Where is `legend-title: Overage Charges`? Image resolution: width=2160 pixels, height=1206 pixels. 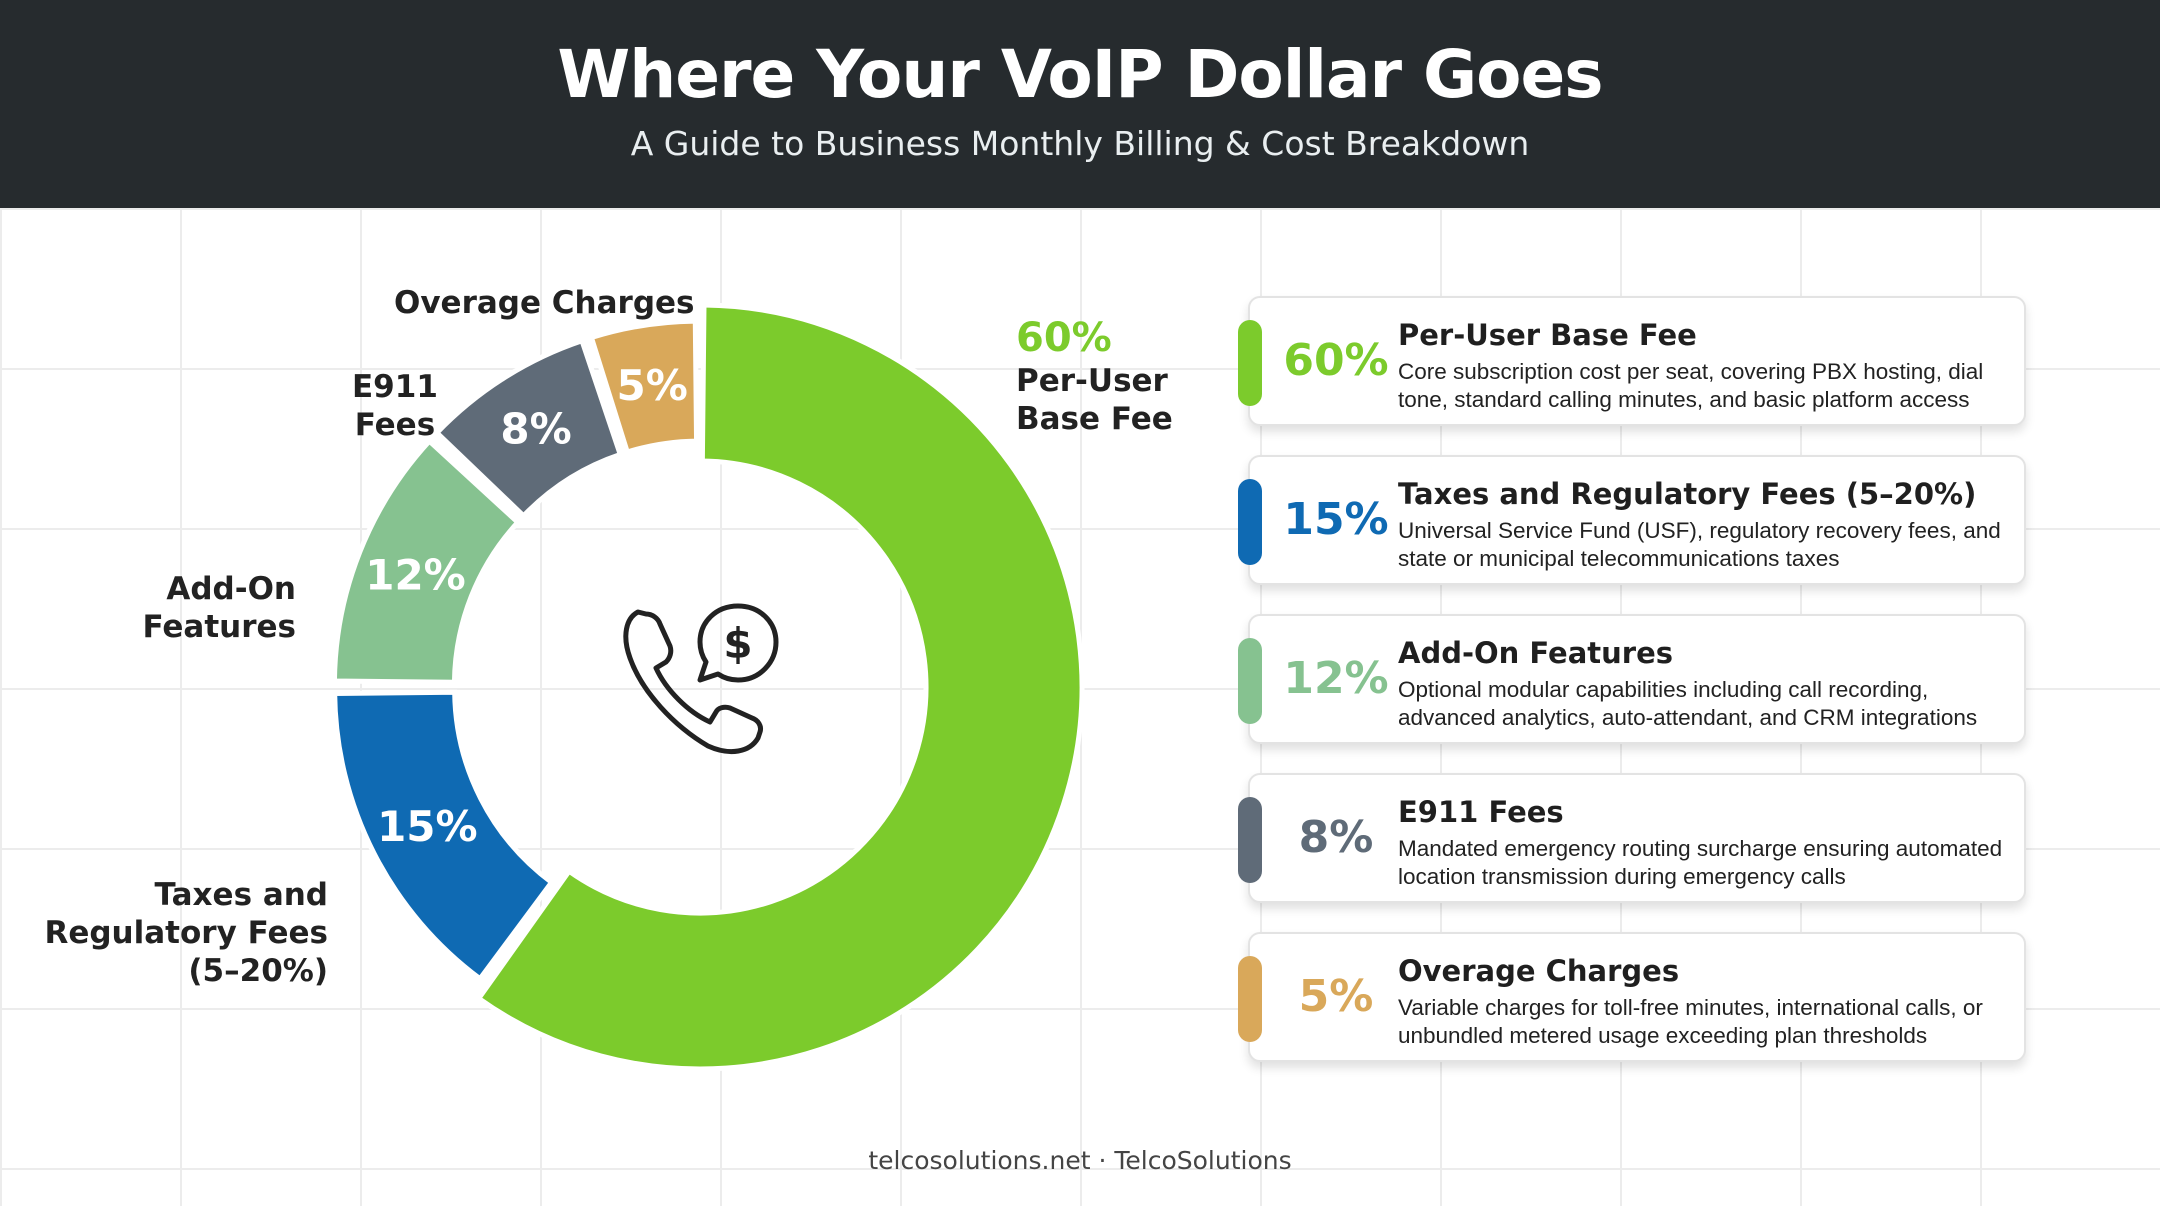 legend-title: Overage Charges is located at coordinates (1539, 971).